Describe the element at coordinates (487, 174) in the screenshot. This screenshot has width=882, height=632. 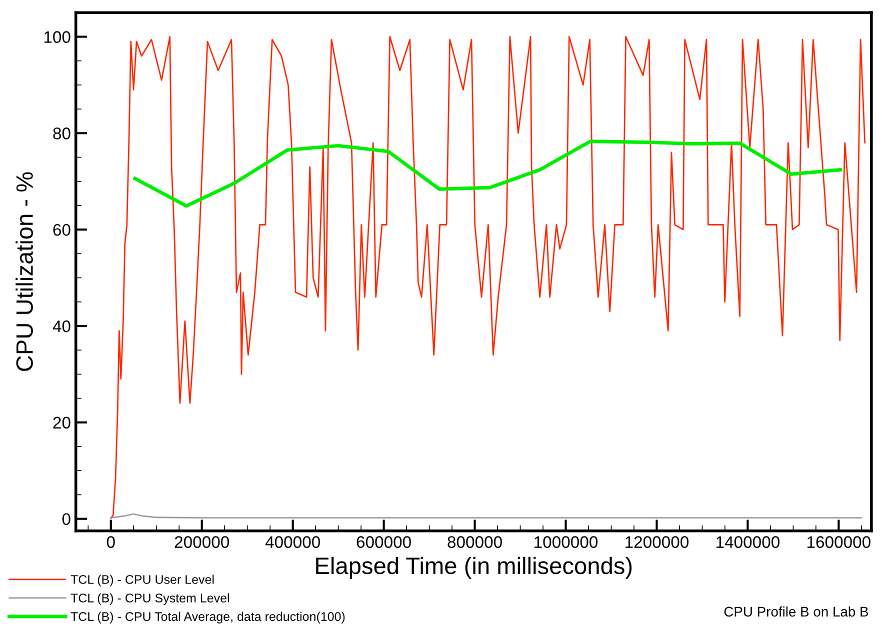
I see `line-series` at that location.